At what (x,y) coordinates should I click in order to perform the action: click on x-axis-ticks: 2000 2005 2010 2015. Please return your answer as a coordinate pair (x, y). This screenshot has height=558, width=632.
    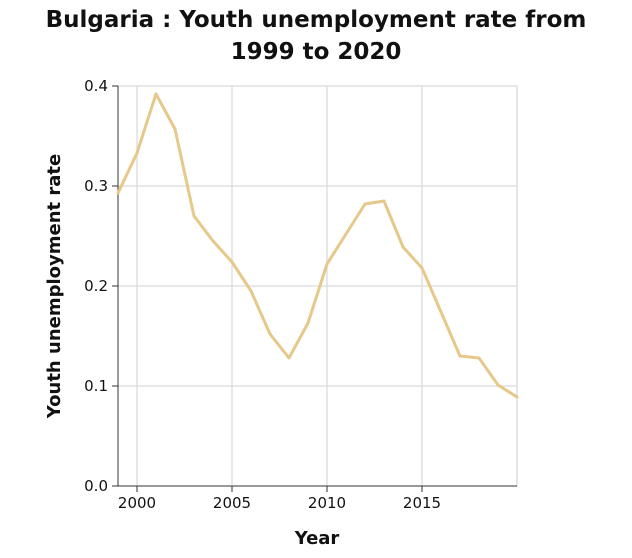
    Looking at the image, I should click on (279, 499).